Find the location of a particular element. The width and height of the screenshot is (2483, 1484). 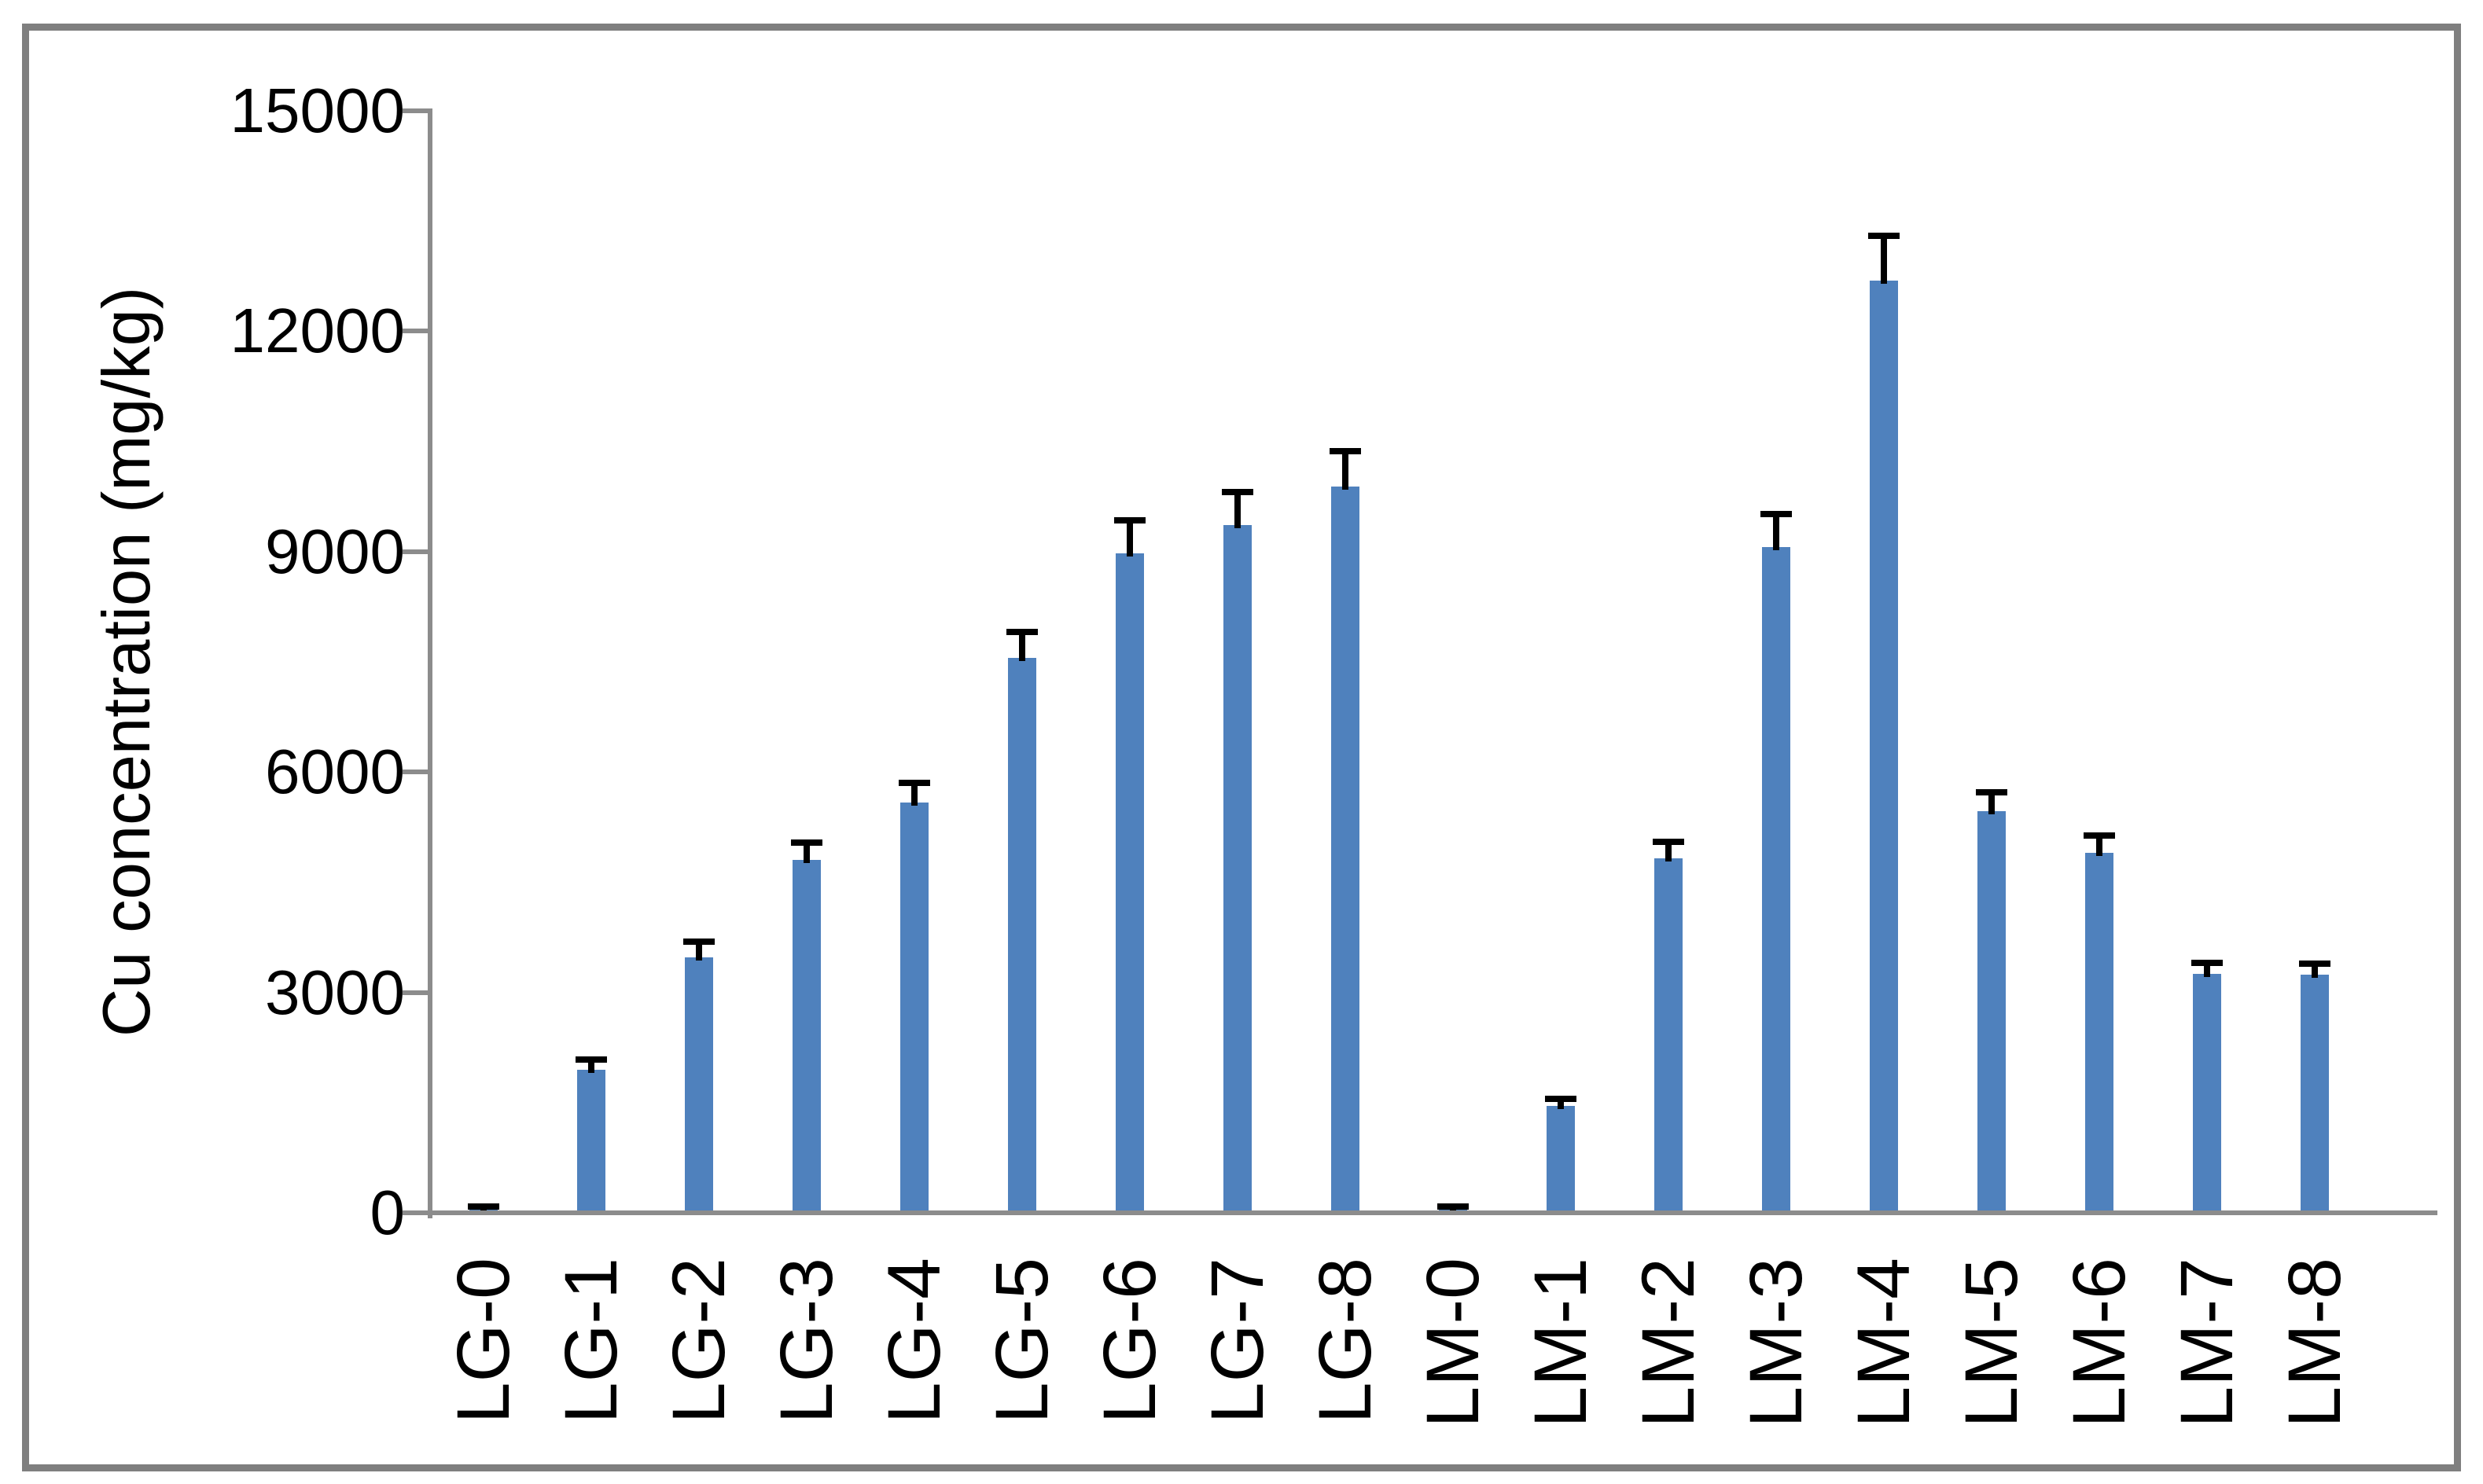

x-tick-label-LM-2: LM-2 is located at coordinates (1668, 1343).